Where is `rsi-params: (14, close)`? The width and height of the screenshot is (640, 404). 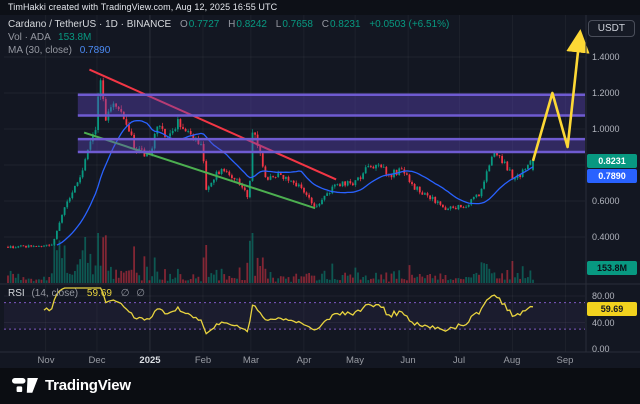
rsi-params: (14, close) is located at coordinates (55, 293).